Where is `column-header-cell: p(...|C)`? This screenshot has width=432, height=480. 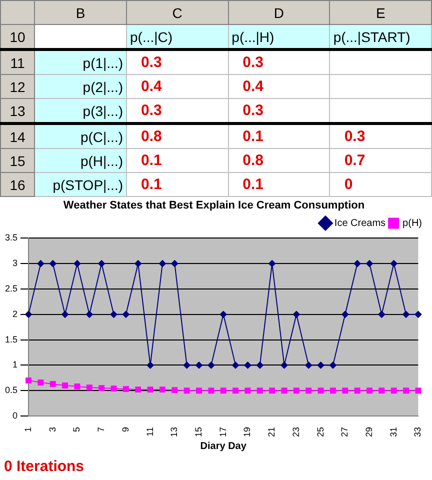
column-header-cell: p(...|C) is located at coordinates (177, 37).